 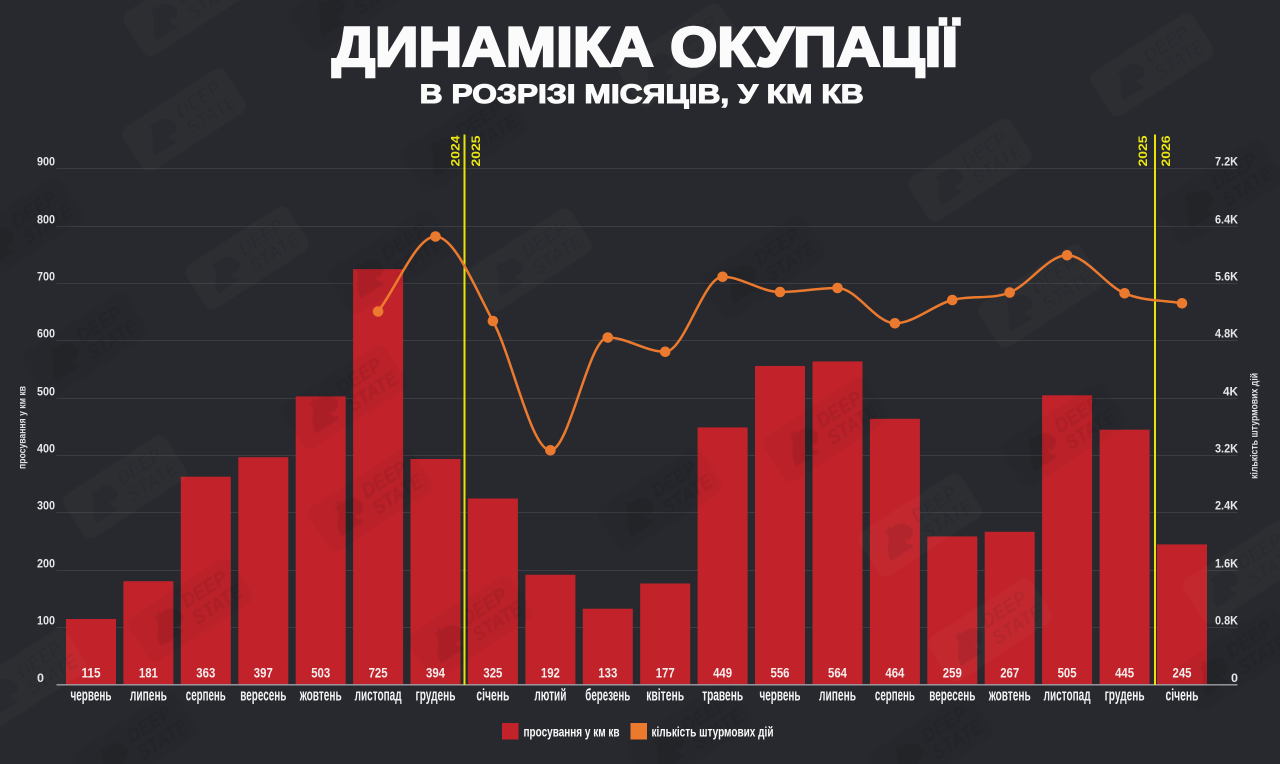 I want to click on svg-text: 445, so click(x=1124, y=672).